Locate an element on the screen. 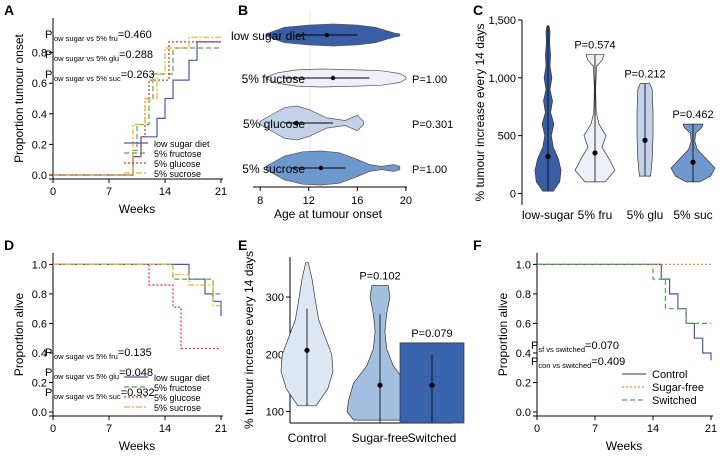 This screenshot has width=726, height=466. x-axis-label: Weeks is located at coordinates (137, 446).